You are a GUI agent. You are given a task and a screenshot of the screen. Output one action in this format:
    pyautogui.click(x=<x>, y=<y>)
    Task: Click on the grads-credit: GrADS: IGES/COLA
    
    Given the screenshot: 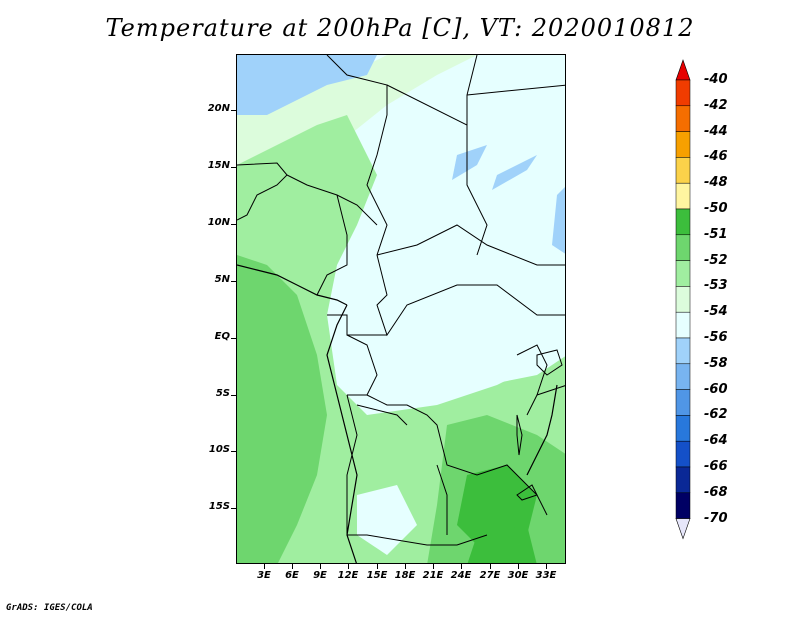 What is the action you would take?
    pyautogui.click(x=49, y=608)
    